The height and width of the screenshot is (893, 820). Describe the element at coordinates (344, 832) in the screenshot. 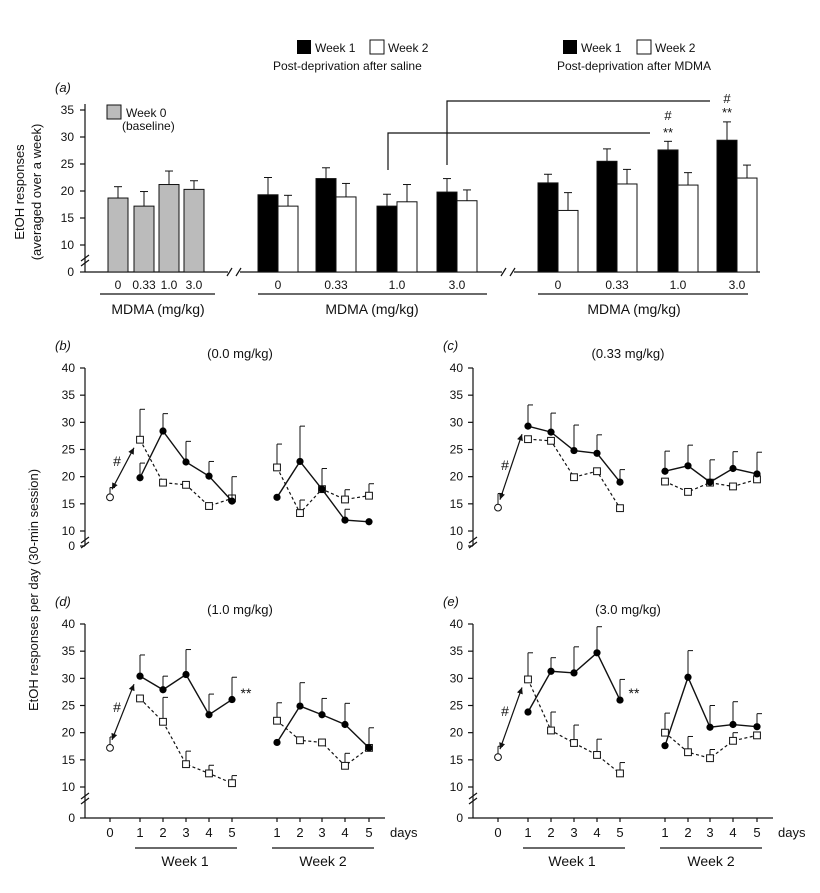

I see `x-tick-label-d: 4` at that location.